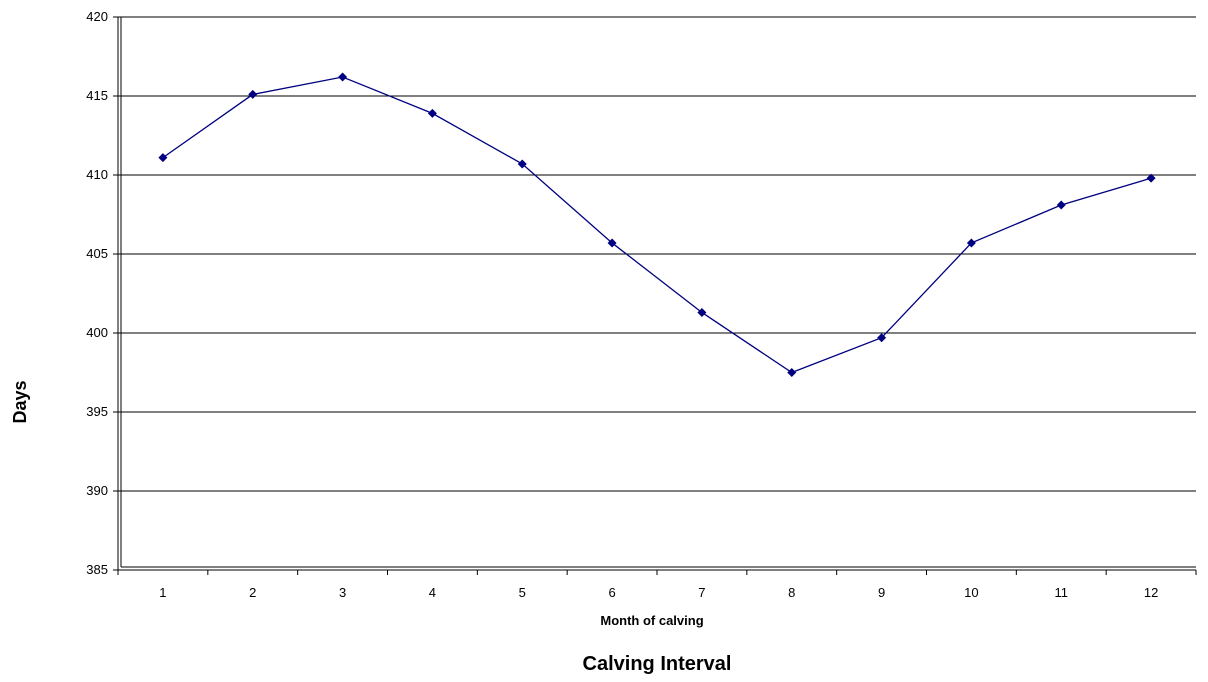  I want to click on y-tick-label: 420, so click(97, 16).